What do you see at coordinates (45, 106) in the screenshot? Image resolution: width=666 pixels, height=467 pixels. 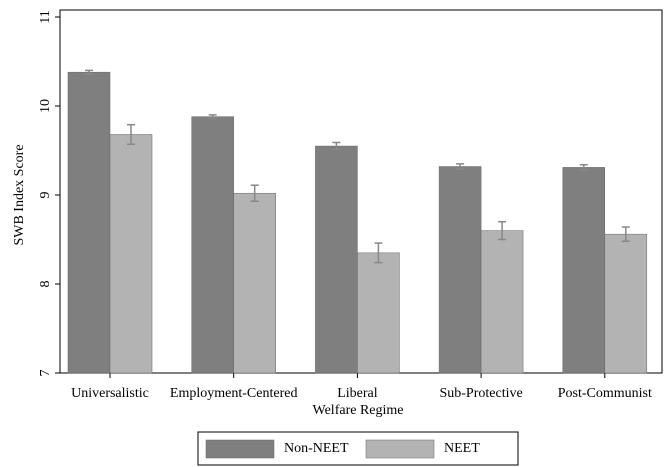 I see `y-tick-label: 10` at bounding box center [45, 106].